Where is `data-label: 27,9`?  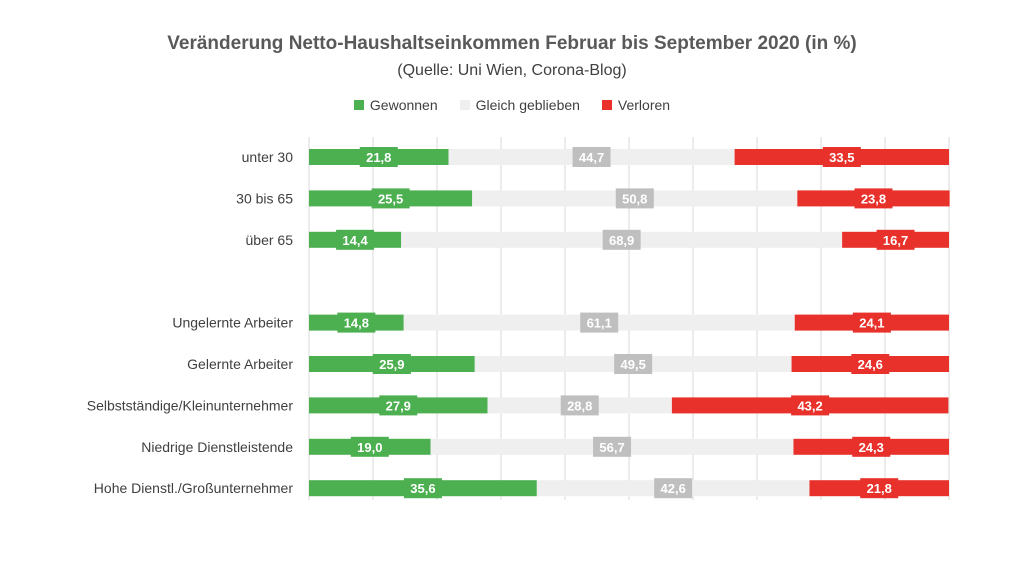
data-label: 27,9 is located at coordinates (398, 405).